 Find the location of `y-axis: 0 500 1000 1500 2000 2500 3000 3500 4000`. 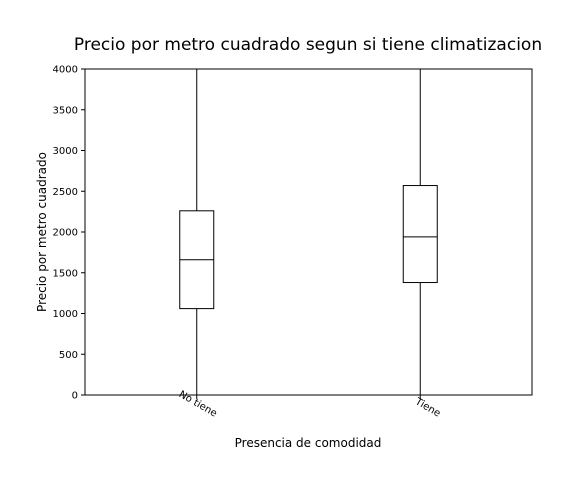

y-axis: 0 500 1000 1500 2000 2500 3000 3500 4000 is located at coordinates (69, 233).